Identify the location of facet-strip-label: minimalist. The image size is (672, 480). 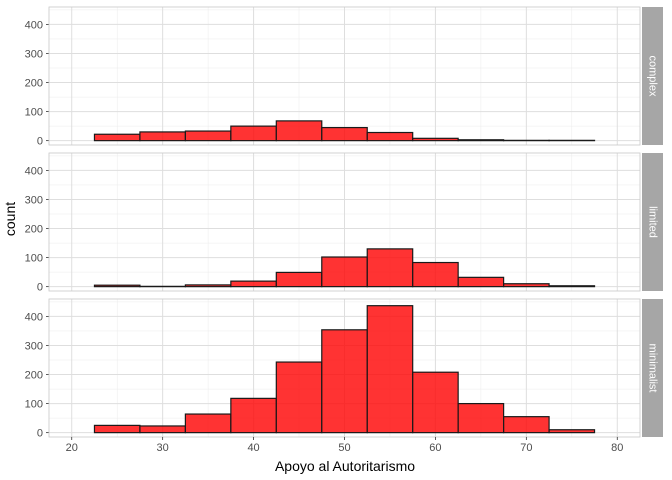
(653, 368).